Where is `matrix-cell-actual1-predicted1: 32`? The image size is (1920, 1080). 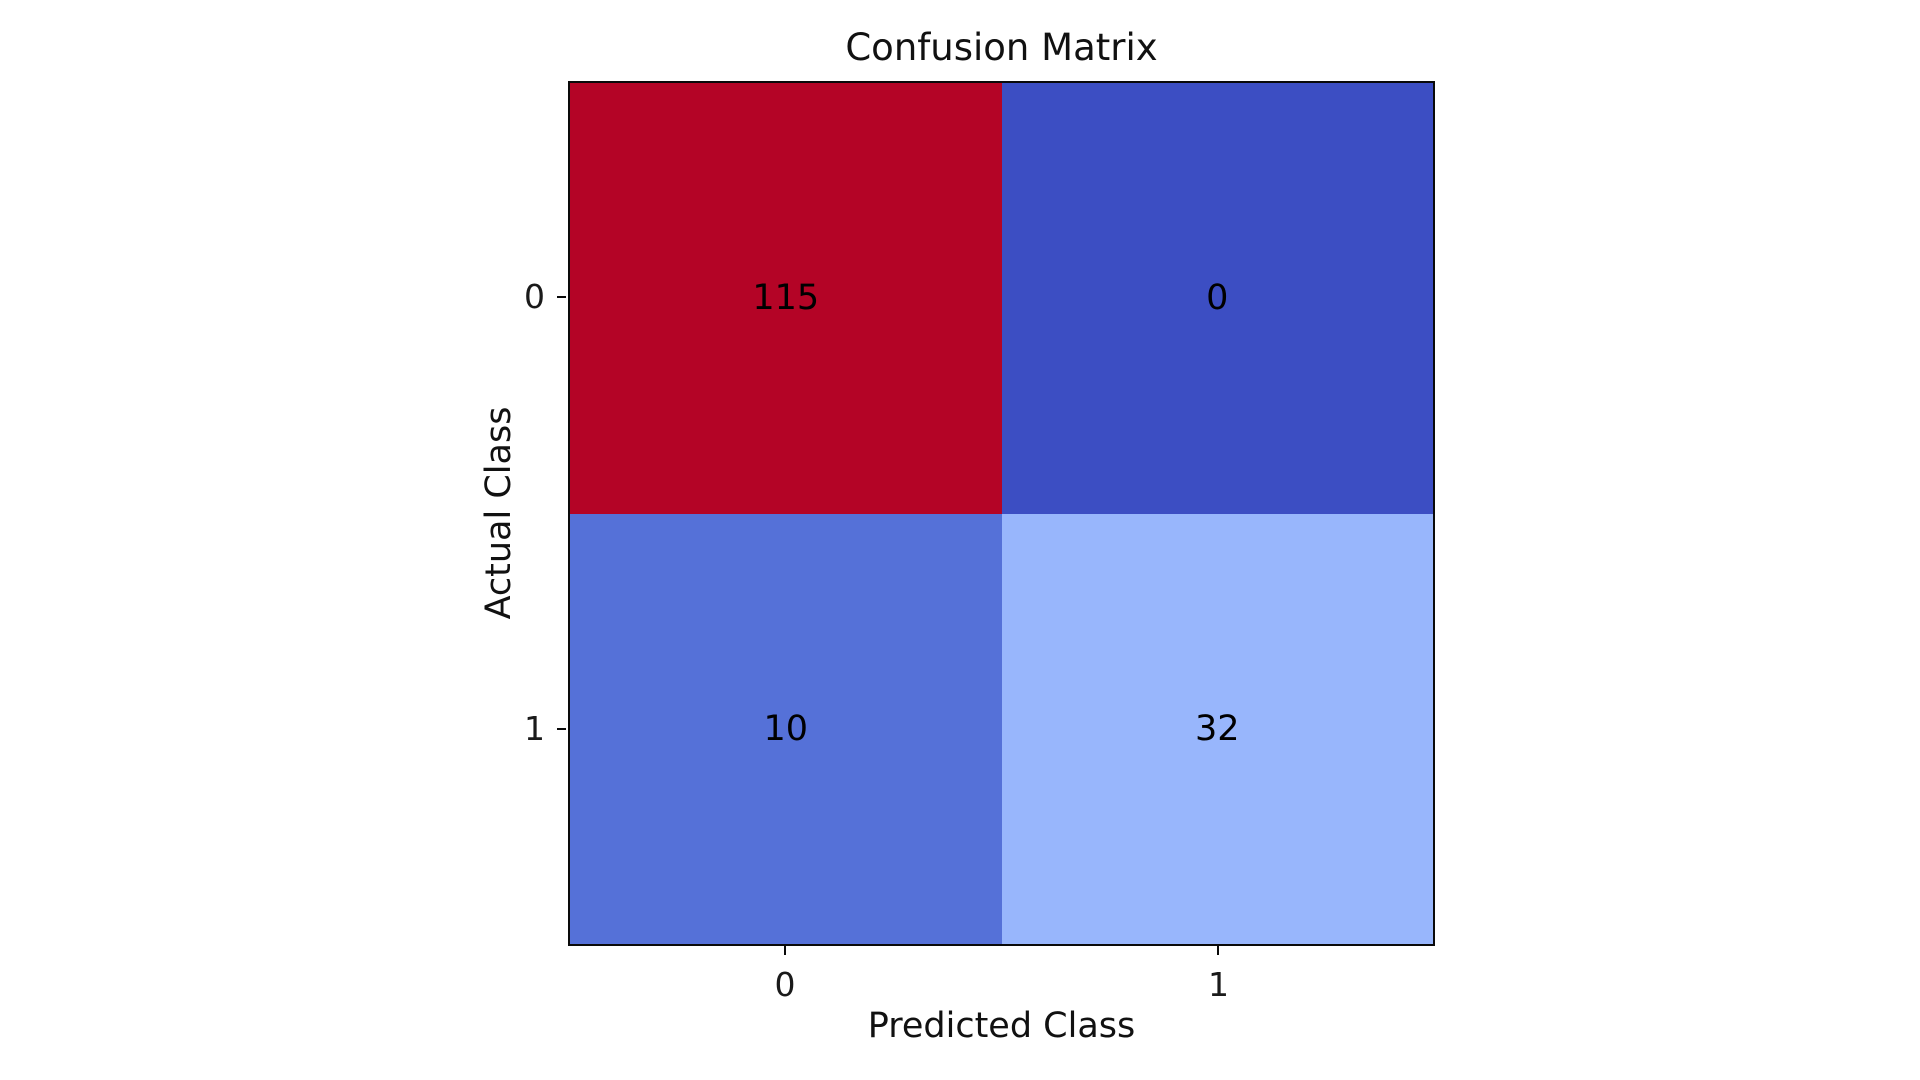
matrix-cell-actual1-predicted1: 32 is located at coordinates (1217, 728).